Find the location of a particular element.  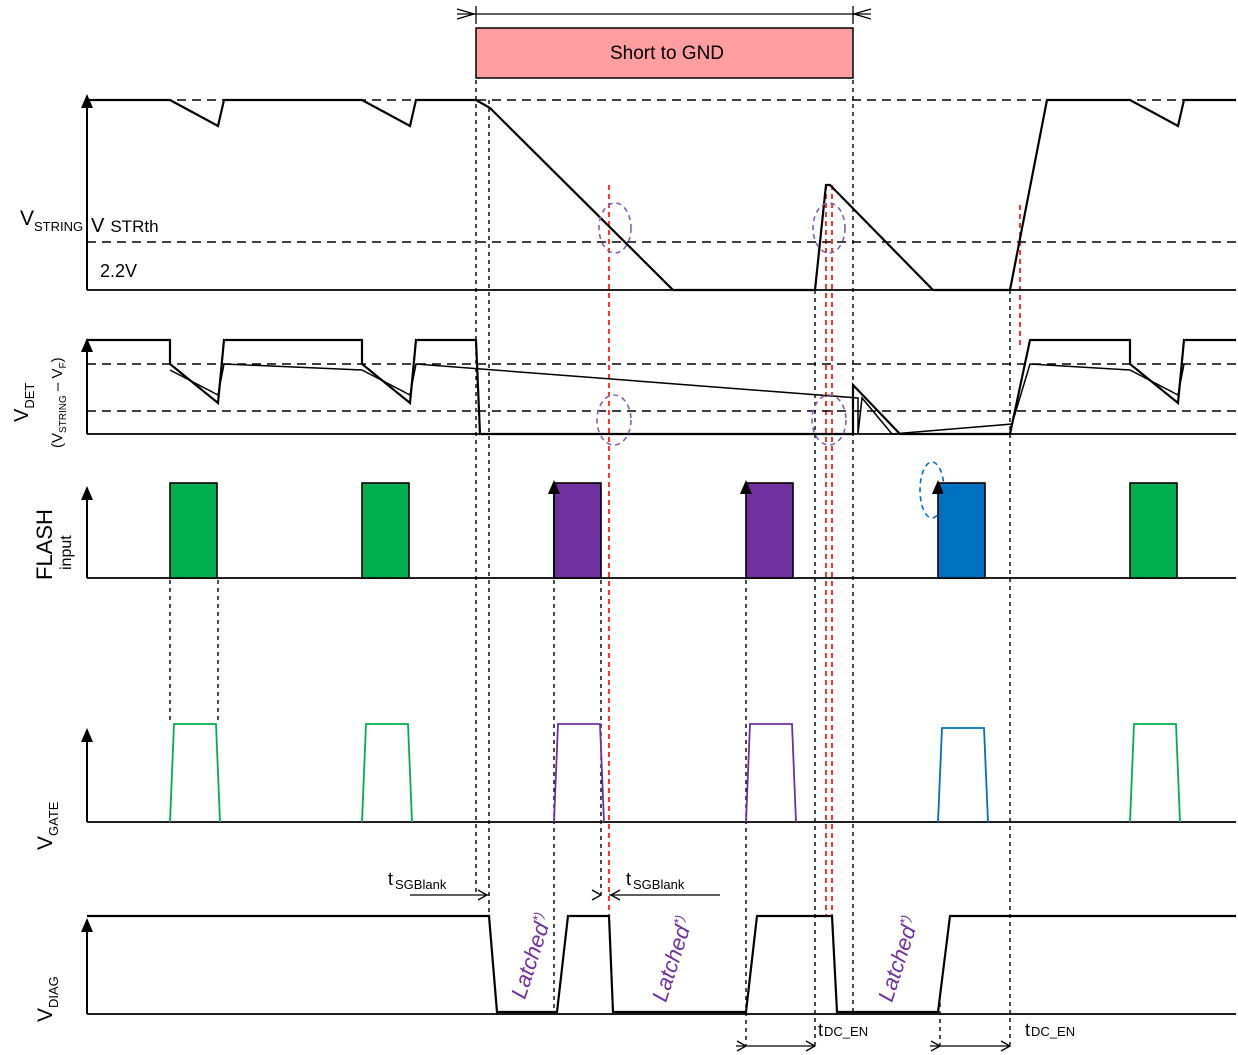

tdcen2-arrow-left-icon is located at coordinates (936, 1046).